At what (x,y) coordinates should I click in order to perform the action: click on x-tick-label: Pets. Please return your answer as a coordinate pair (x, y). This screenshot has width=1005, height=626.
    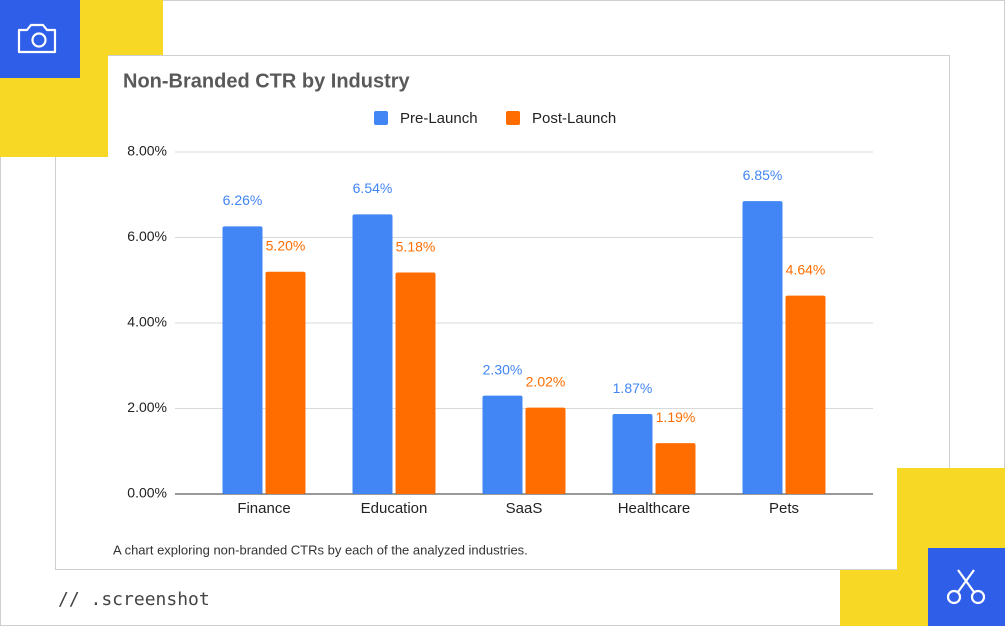
    Looking at the image, I should click on (784, 508).